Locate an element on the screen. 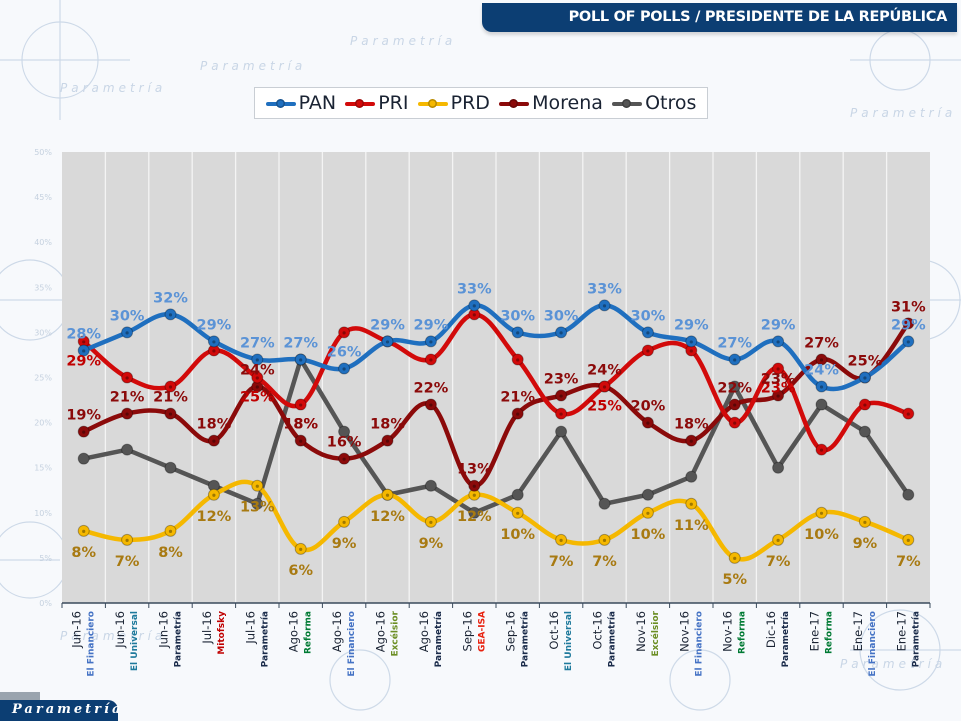  data-label-morena: 31% is located at coordinates (908, 307).